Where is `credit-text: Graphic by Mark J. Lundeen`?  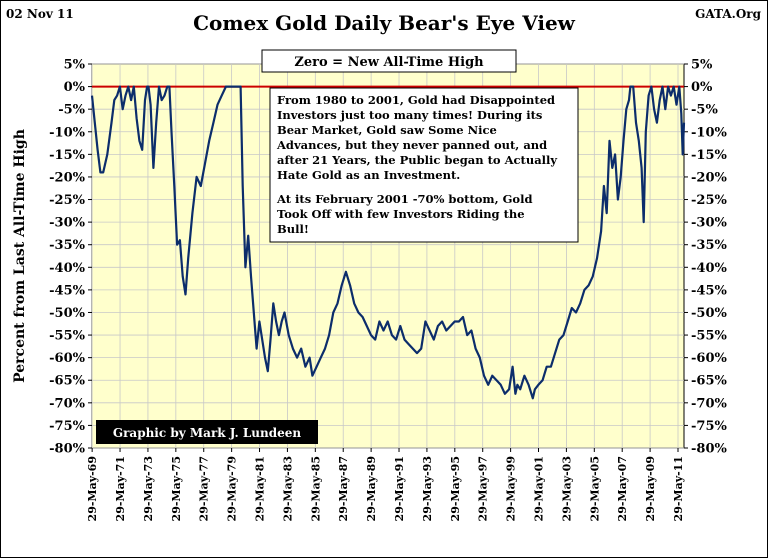
credit-text: Graphic by Mark J. Lundeen is located at coordinates (207, 433).